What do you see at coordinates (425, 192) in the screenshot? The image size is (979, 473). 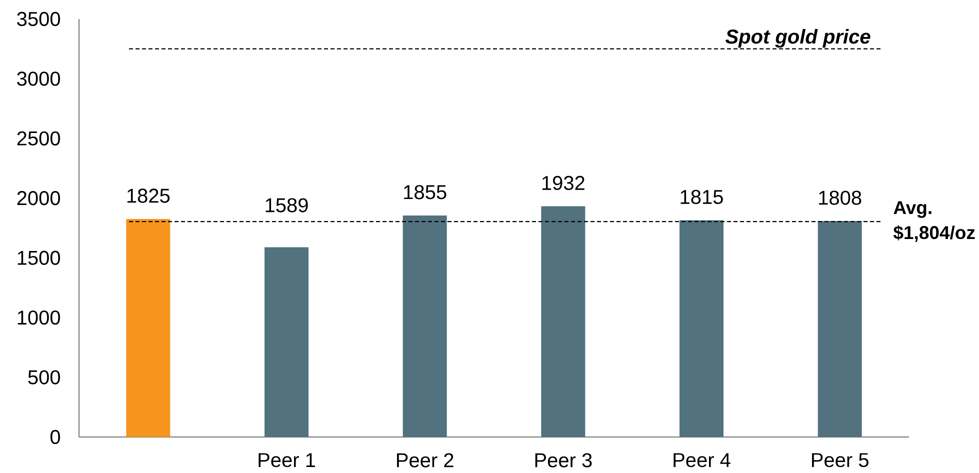 I see `data-label: 1855` at bounding box center [425, 192].